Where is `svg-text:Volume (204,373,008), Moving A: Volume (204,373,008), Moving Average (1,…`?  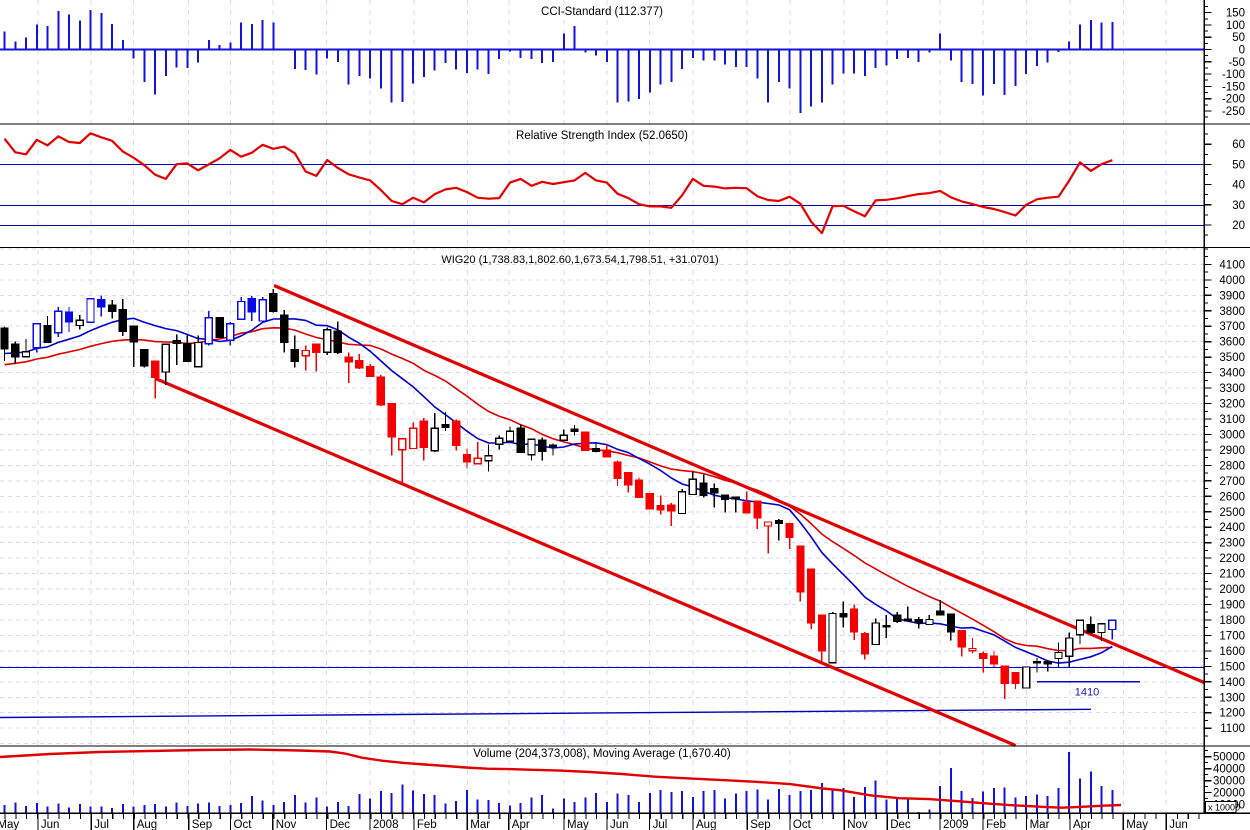 svg-text:Volume (204,373,008), Moving A: Volume (204,373,008), Moving Average (1,… is located at coordinates (602, 754).